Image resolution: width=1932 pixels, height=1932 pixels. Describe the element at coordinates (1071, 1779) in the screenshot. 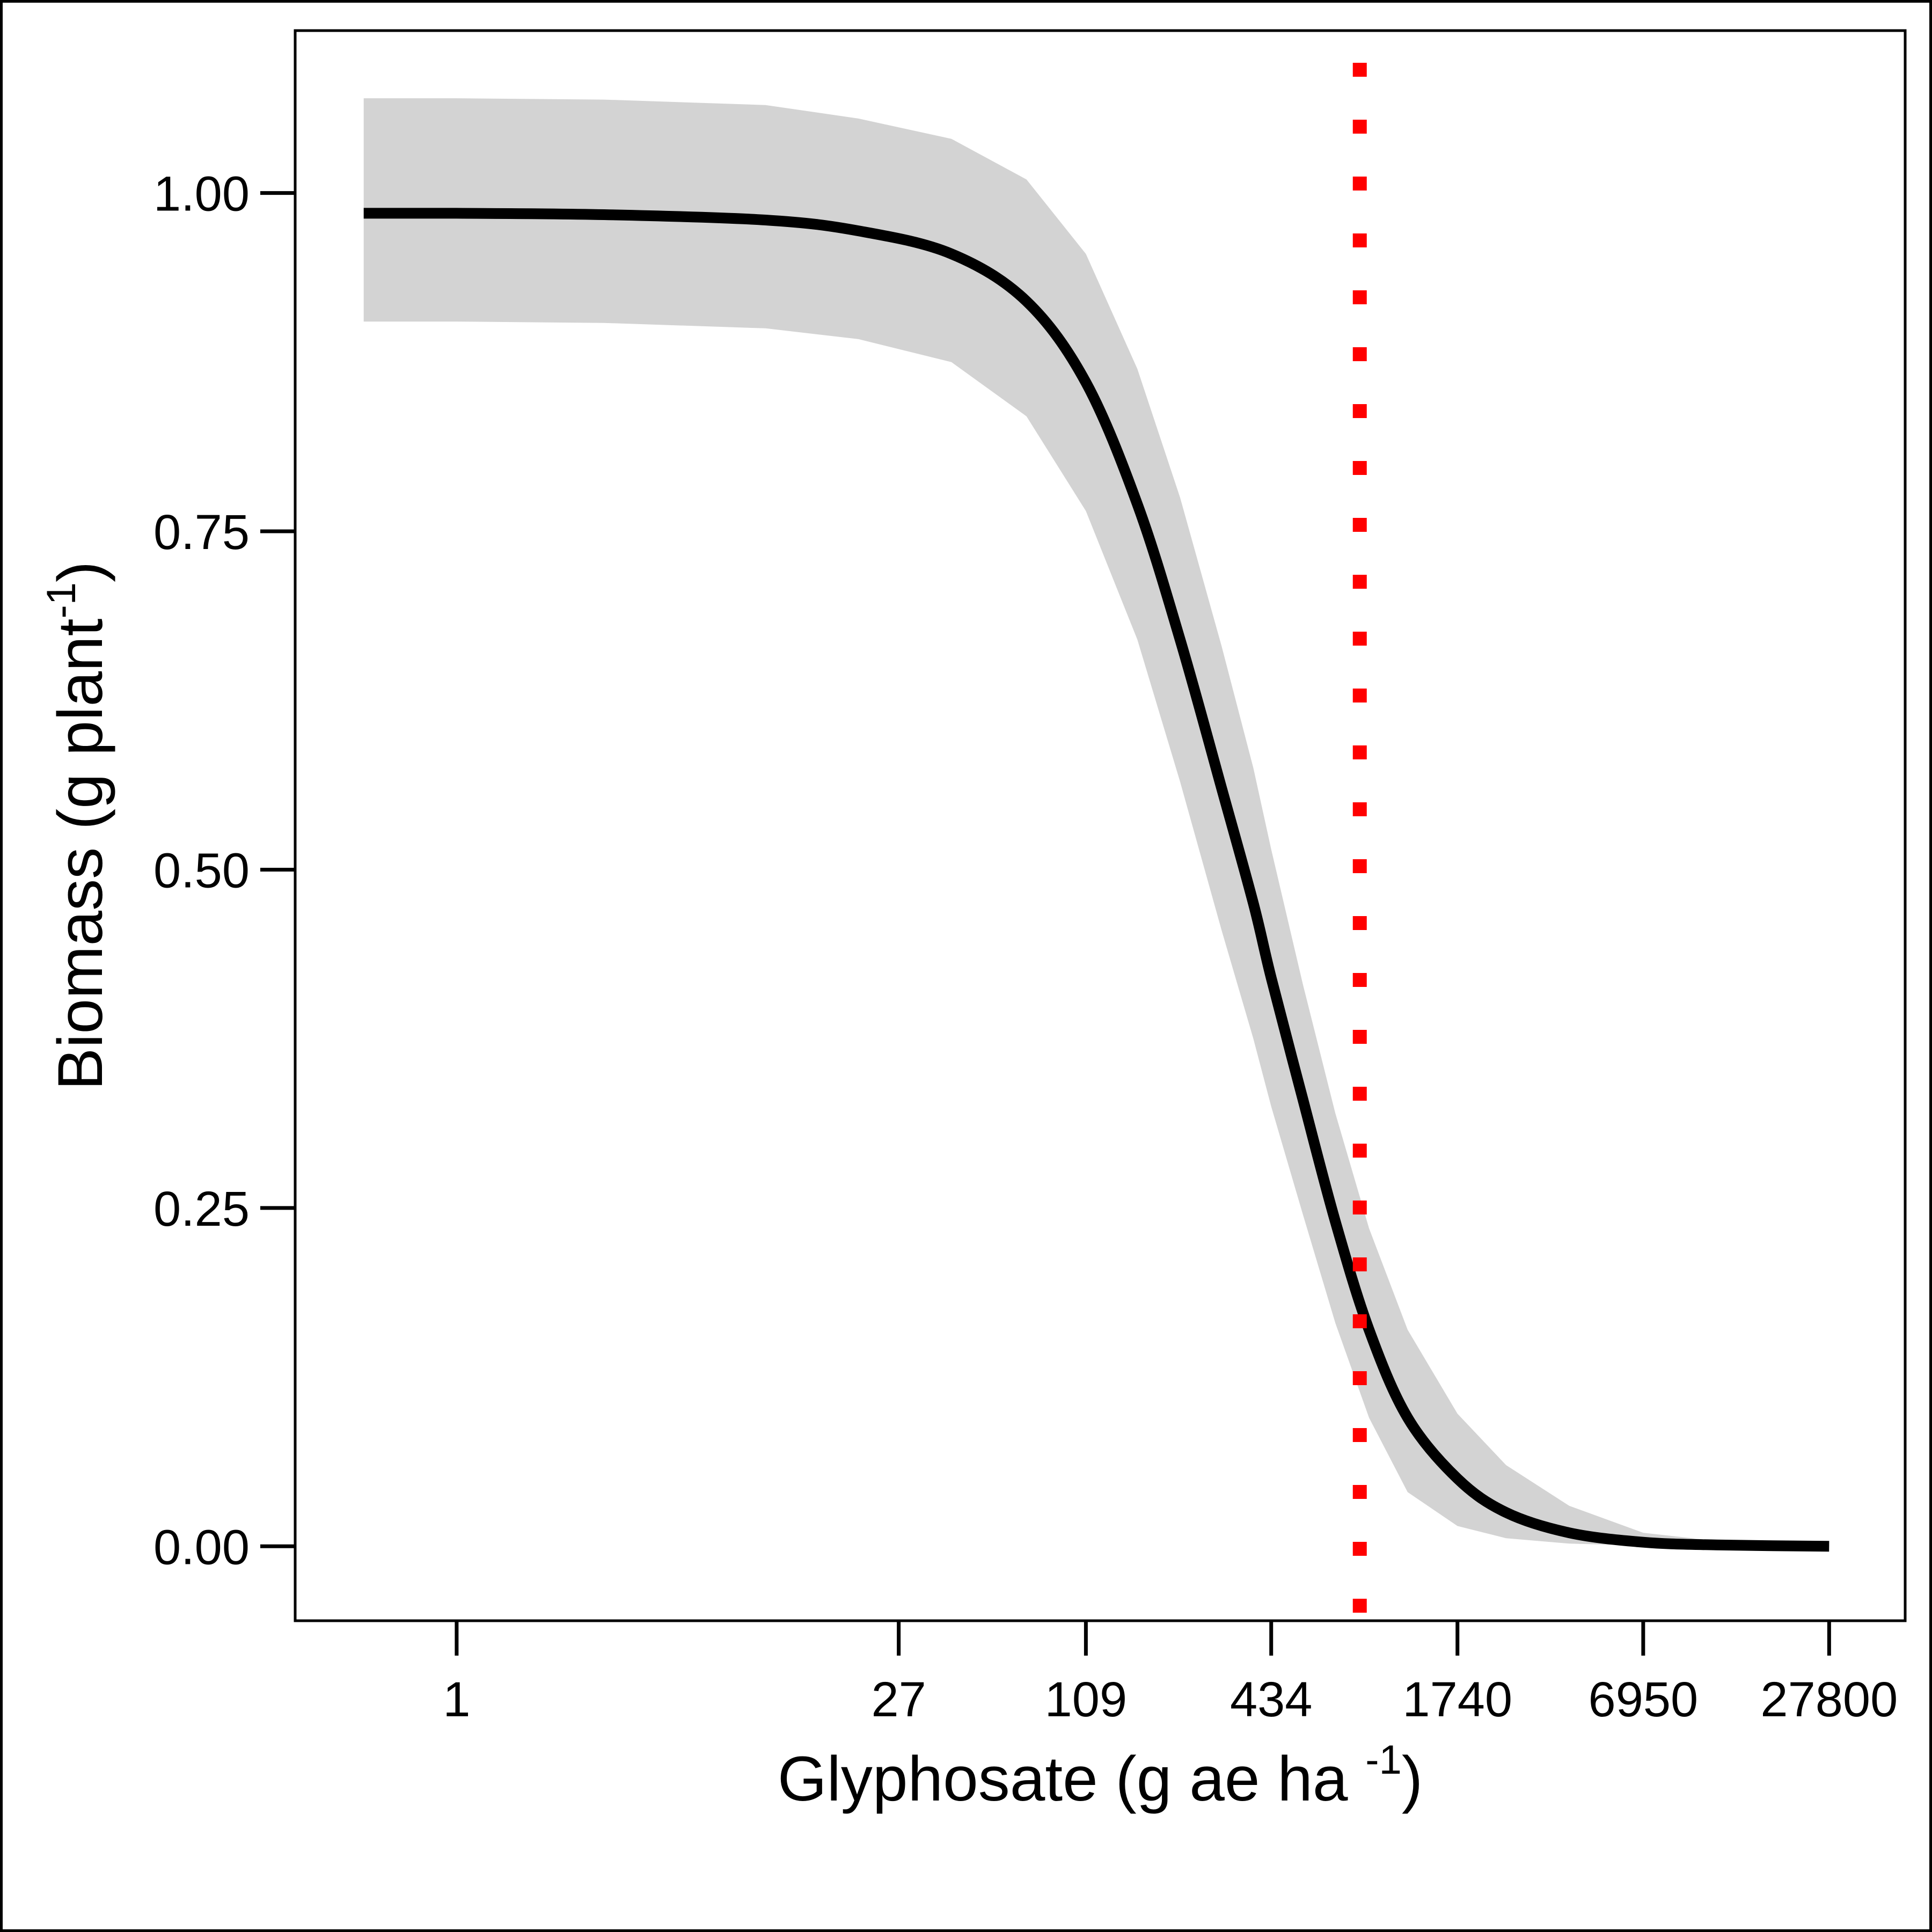

I see `axis-title-text: Glyphosate (g ae ha` at that location.